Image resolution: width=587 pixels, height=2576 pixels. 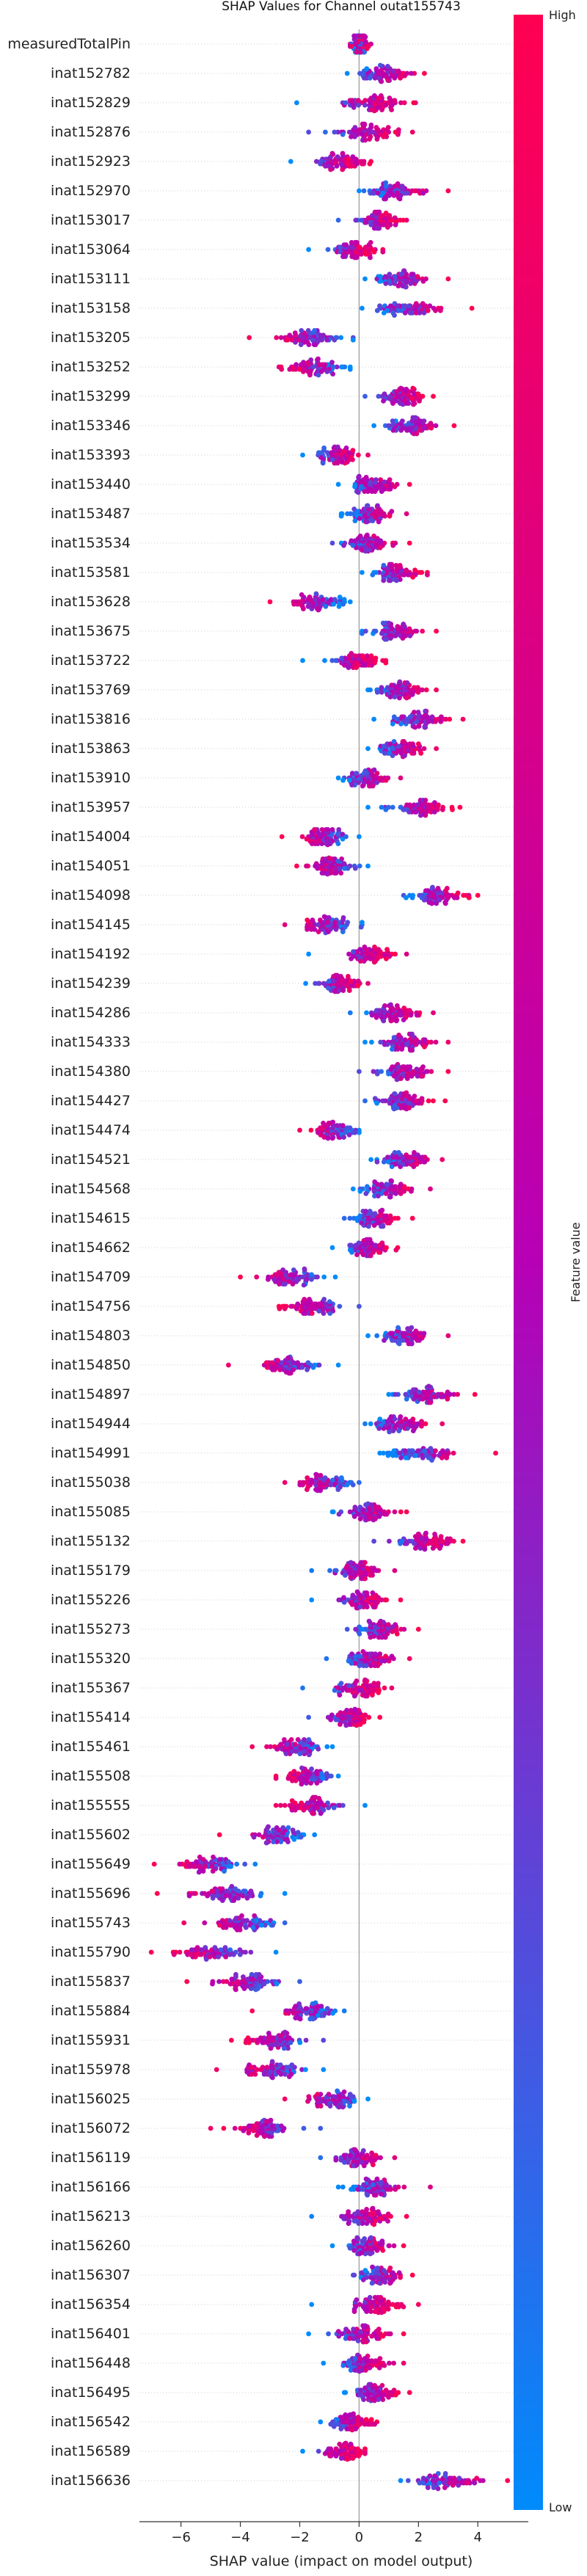 I want to click on feature-label: inat155320, so click(x=91, y=1659).